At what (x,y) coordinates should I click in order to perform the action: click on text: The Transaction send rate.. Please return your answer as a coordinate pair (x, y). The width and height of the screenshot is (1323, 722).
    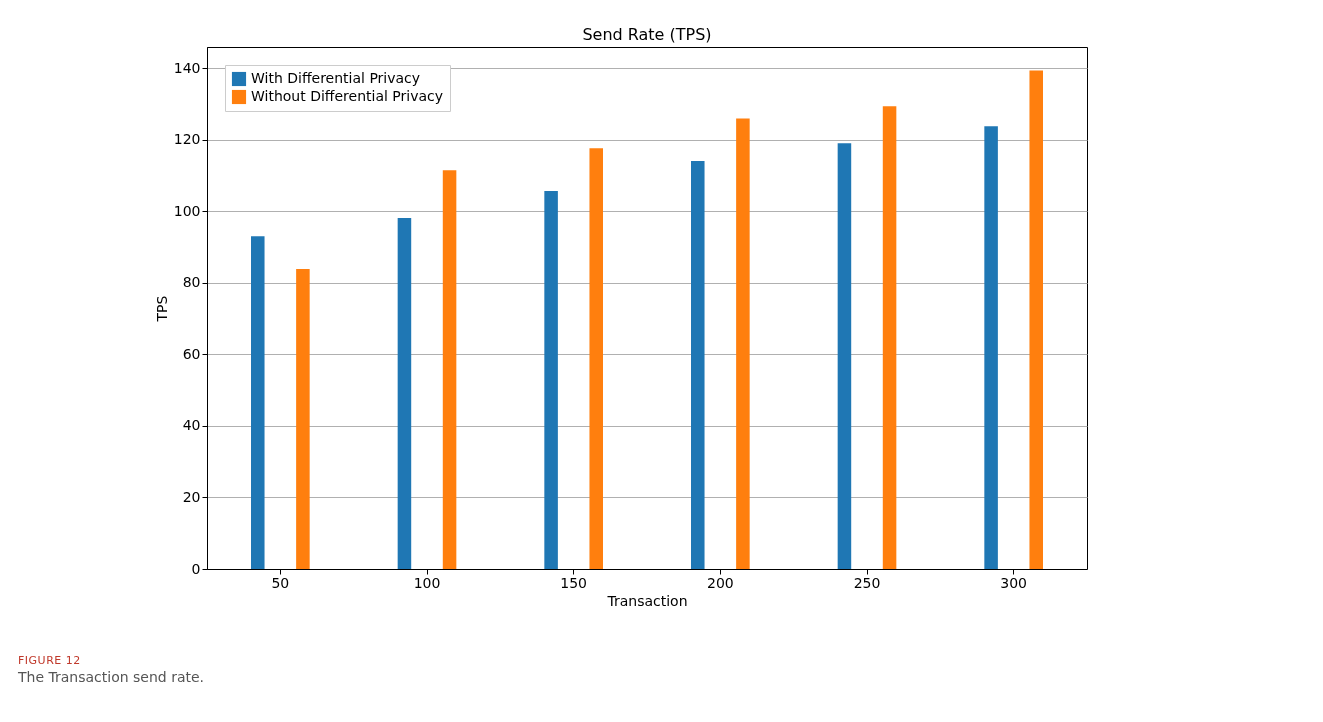
    Looking at the image, I should click on (111, 677).